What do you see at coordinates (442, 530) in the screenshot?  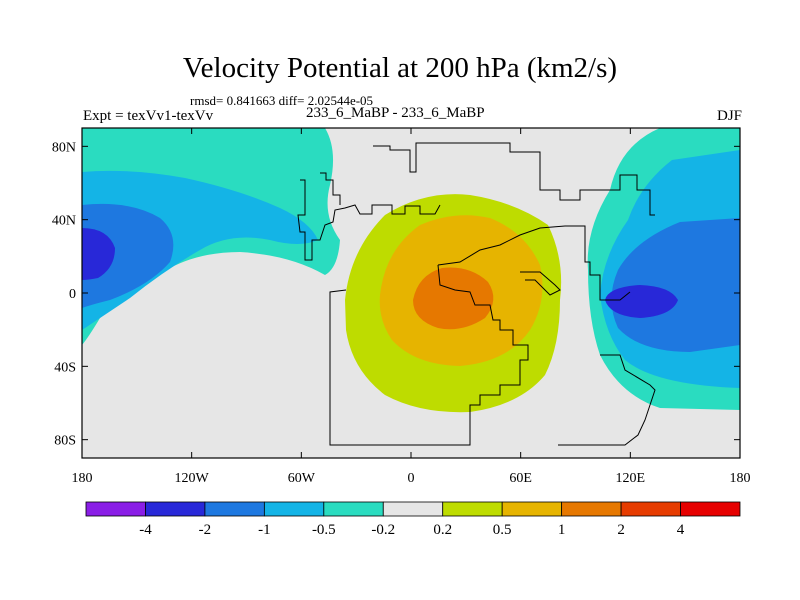 I see `colorbar-label: 0.2` at bounding box center [442, 530].